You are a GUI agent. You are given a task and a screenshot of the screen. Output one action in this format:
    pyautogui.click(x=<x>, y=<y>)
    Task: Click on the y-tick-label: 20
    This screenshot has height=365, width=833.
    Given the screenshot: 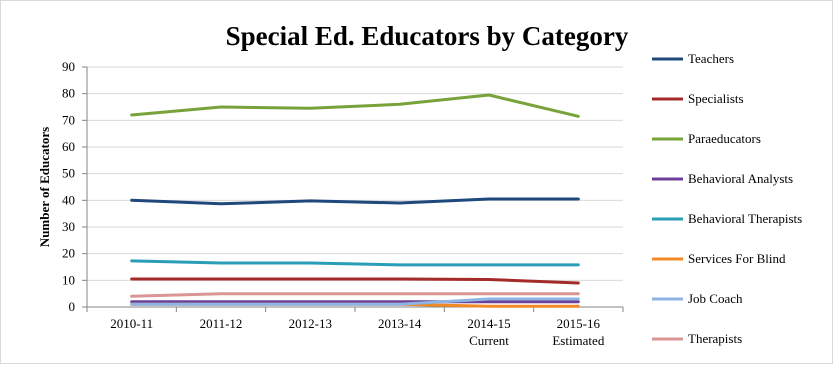 What is the action you would take?
    pyautogui.click(x=68, y=253)
    